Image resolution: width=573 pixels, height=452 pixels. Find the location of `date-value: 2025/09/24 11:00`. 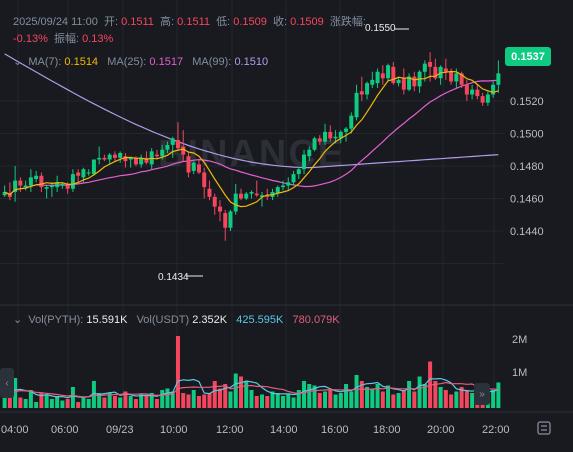

date-value: 2025/09/24 11:00 is located at coordinates (55, 22).